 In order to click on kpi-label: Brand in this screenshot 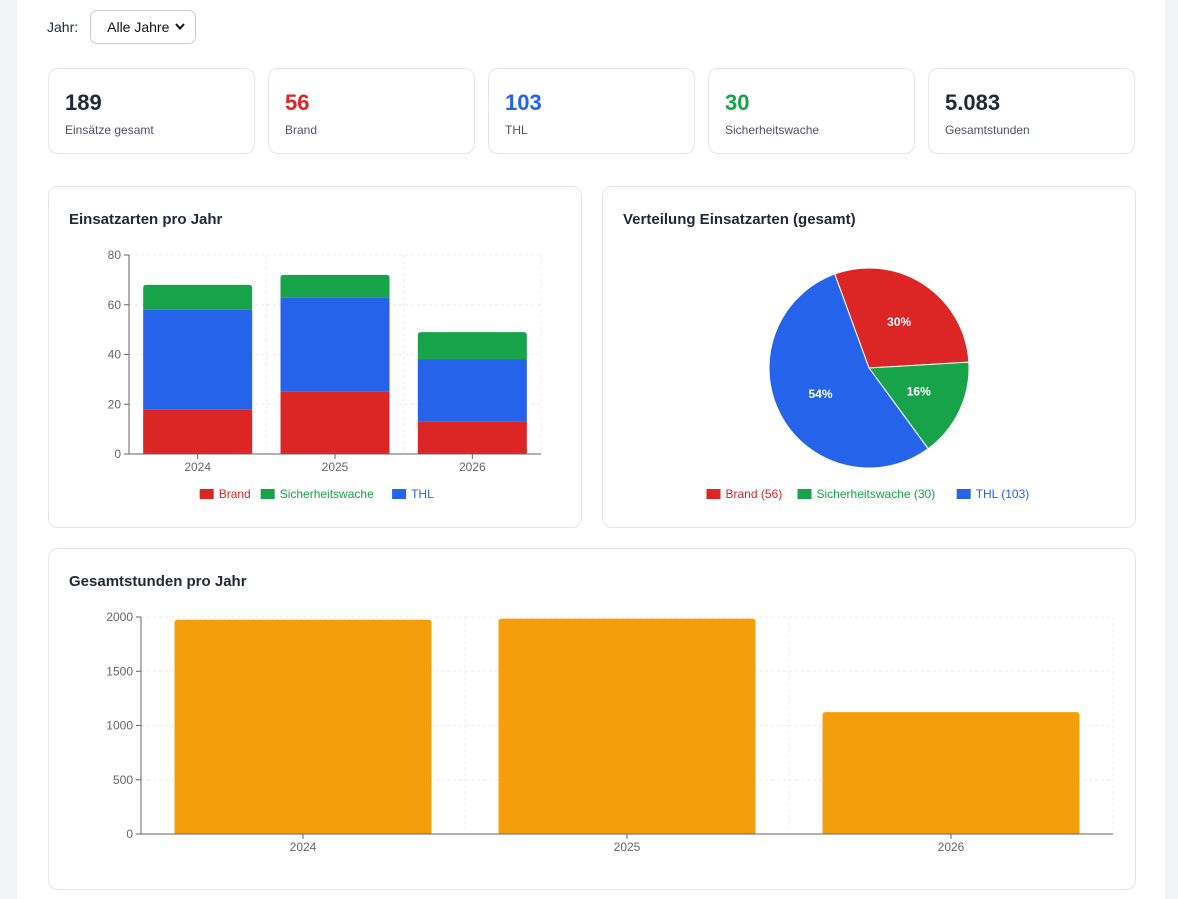, I will do `click(301, 130)`.